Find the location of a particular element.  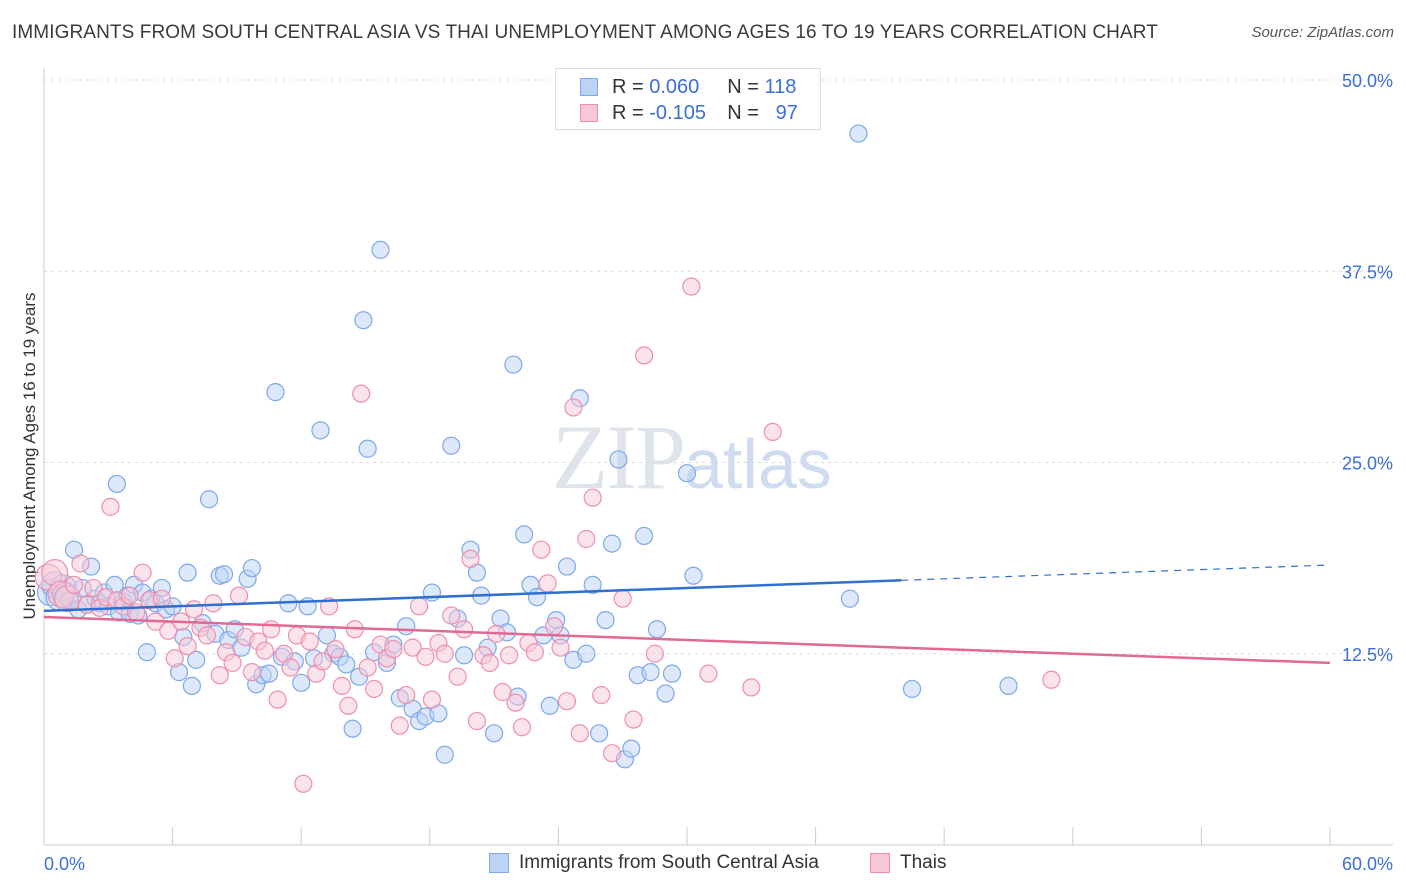

series-legend: Immigrants from South Central Asia Thais is located at coordinates (703, 865).